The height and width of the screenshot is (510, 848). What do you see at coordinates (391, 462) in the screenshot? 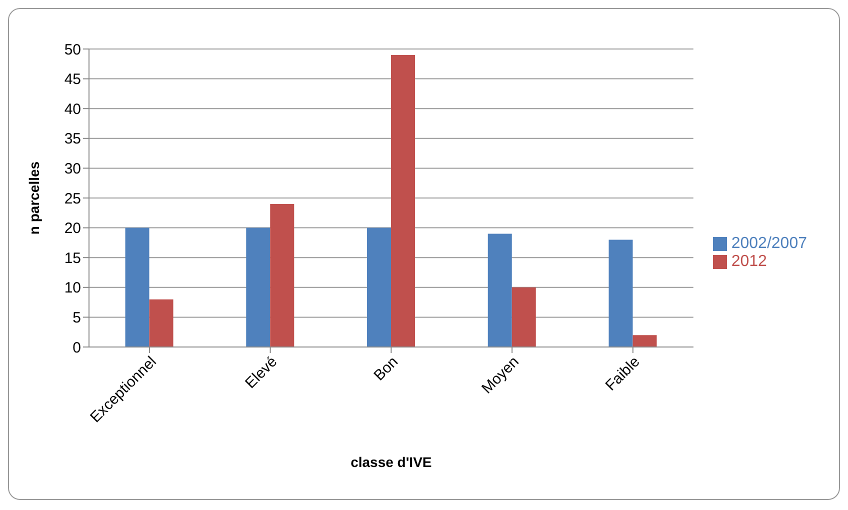
I see `x-axis-title: classe d'IVE` at bounding box center [391, 462].